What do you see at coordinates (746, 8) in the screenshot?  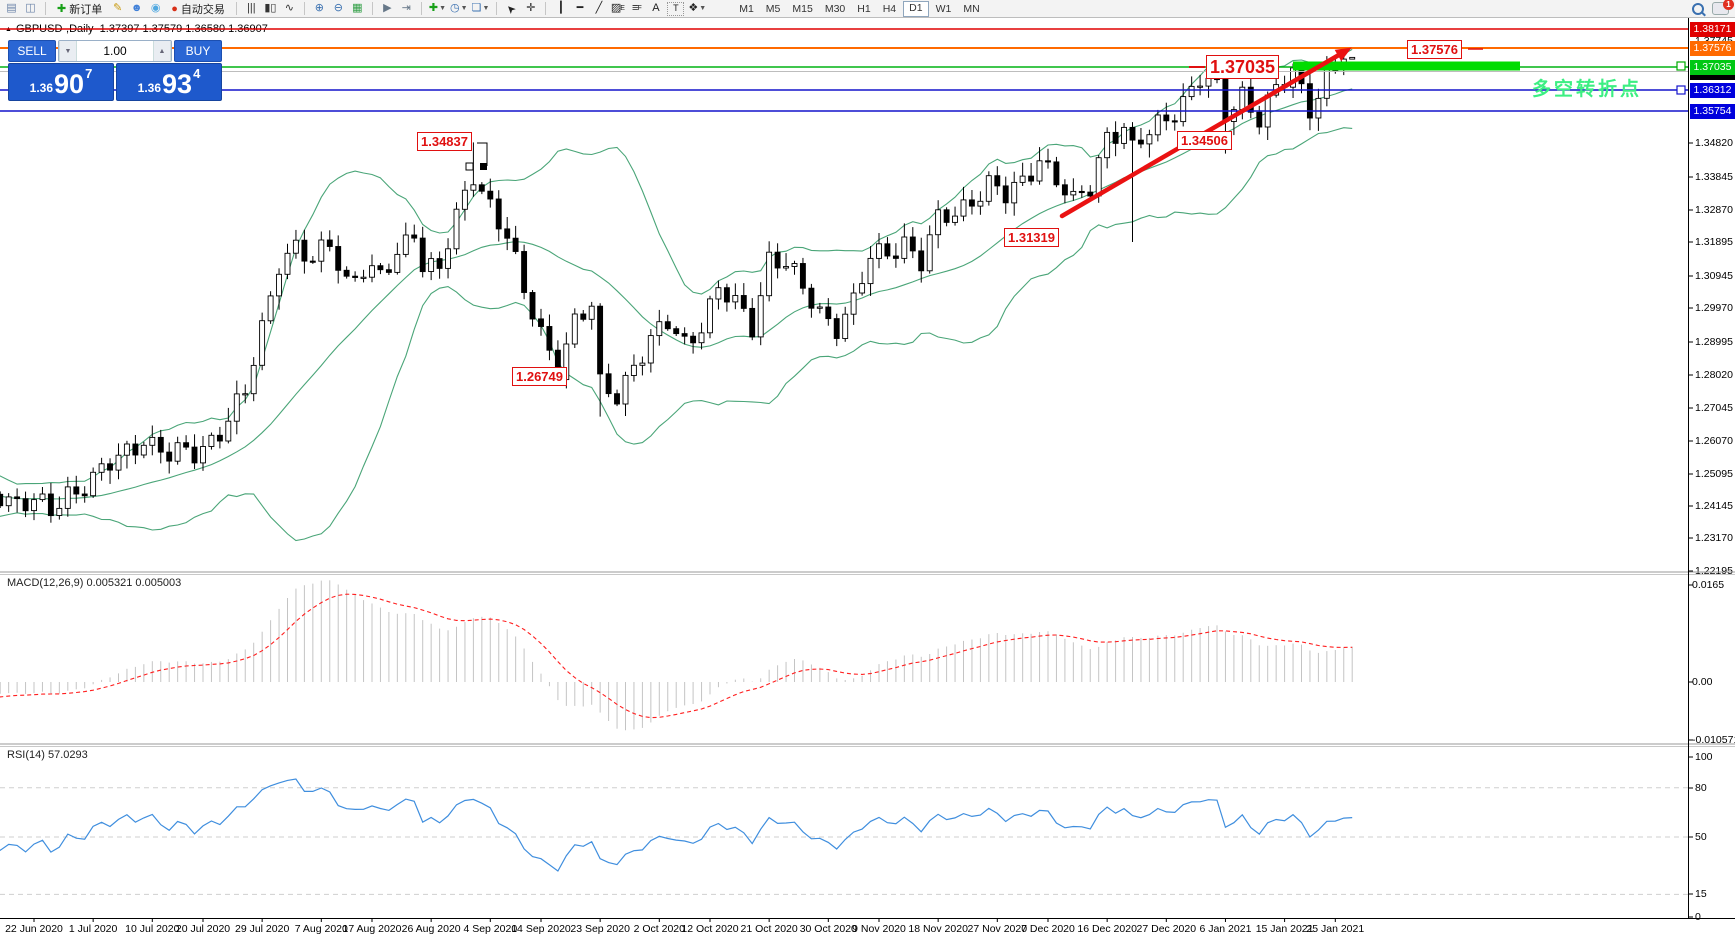 I see `timeframe-m1: M1` at bounding box center [746, 8].